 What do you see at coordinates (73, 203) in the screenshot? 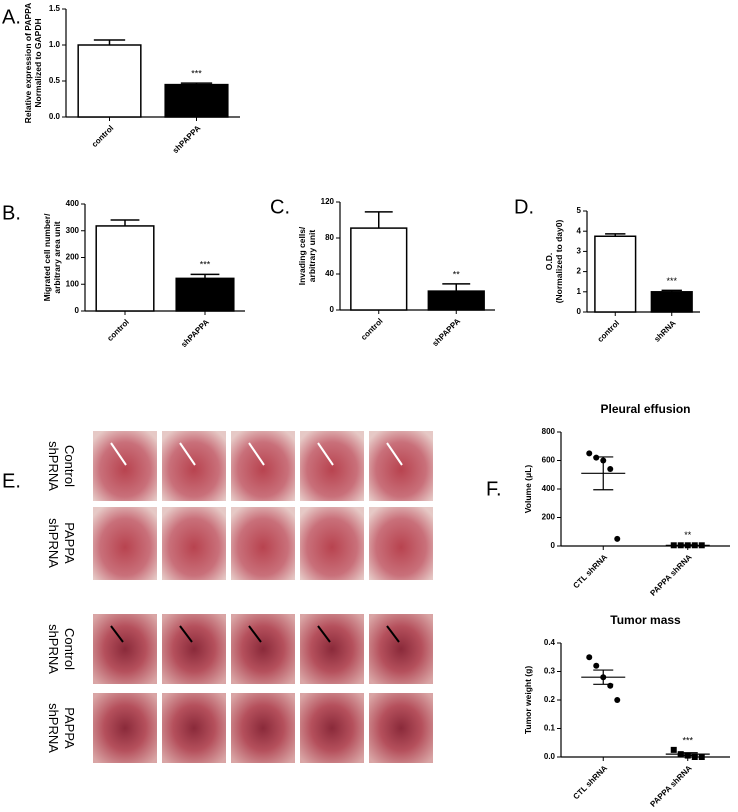
I see `y-tick-label: 400` at bounding box center [73, 203].